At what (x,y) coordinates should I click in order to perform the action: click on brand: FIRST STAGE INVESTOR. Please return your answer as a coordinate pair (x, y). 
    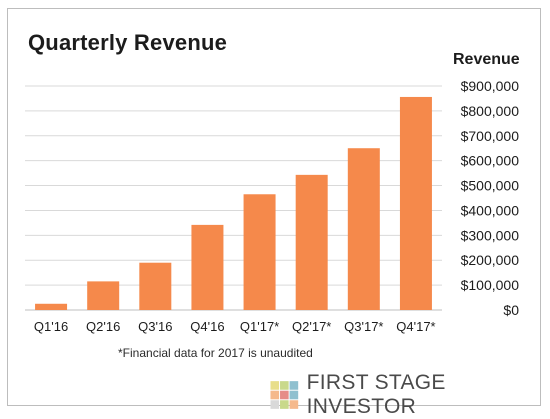
    Looking at the image, I should click on (410, 395).